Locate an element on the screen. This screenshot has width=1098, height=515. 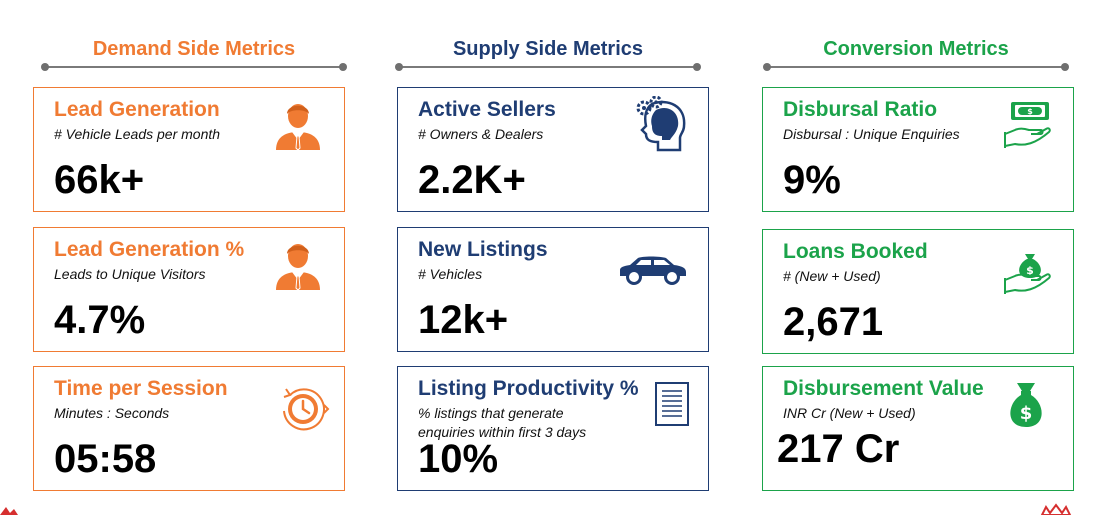
card-value: 66k+ is located at coordinates (99, 180).